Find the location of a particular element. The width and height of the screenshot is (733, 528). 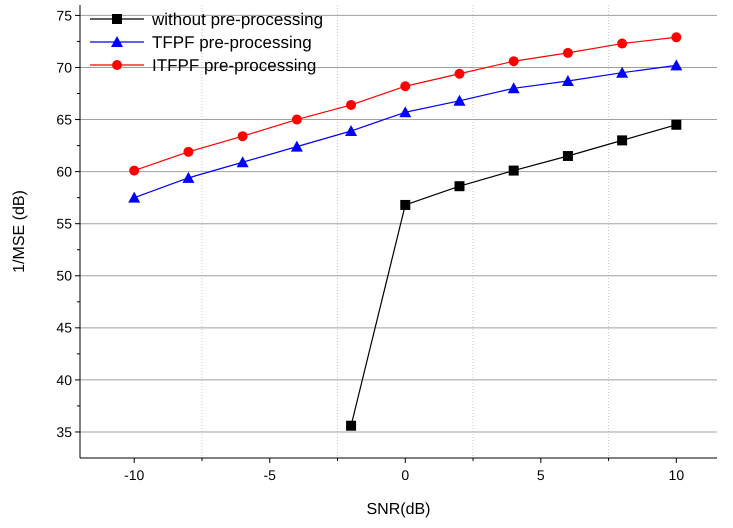

y-axis-title: 1/MSE (dB) is located at coordinates (19, 231).